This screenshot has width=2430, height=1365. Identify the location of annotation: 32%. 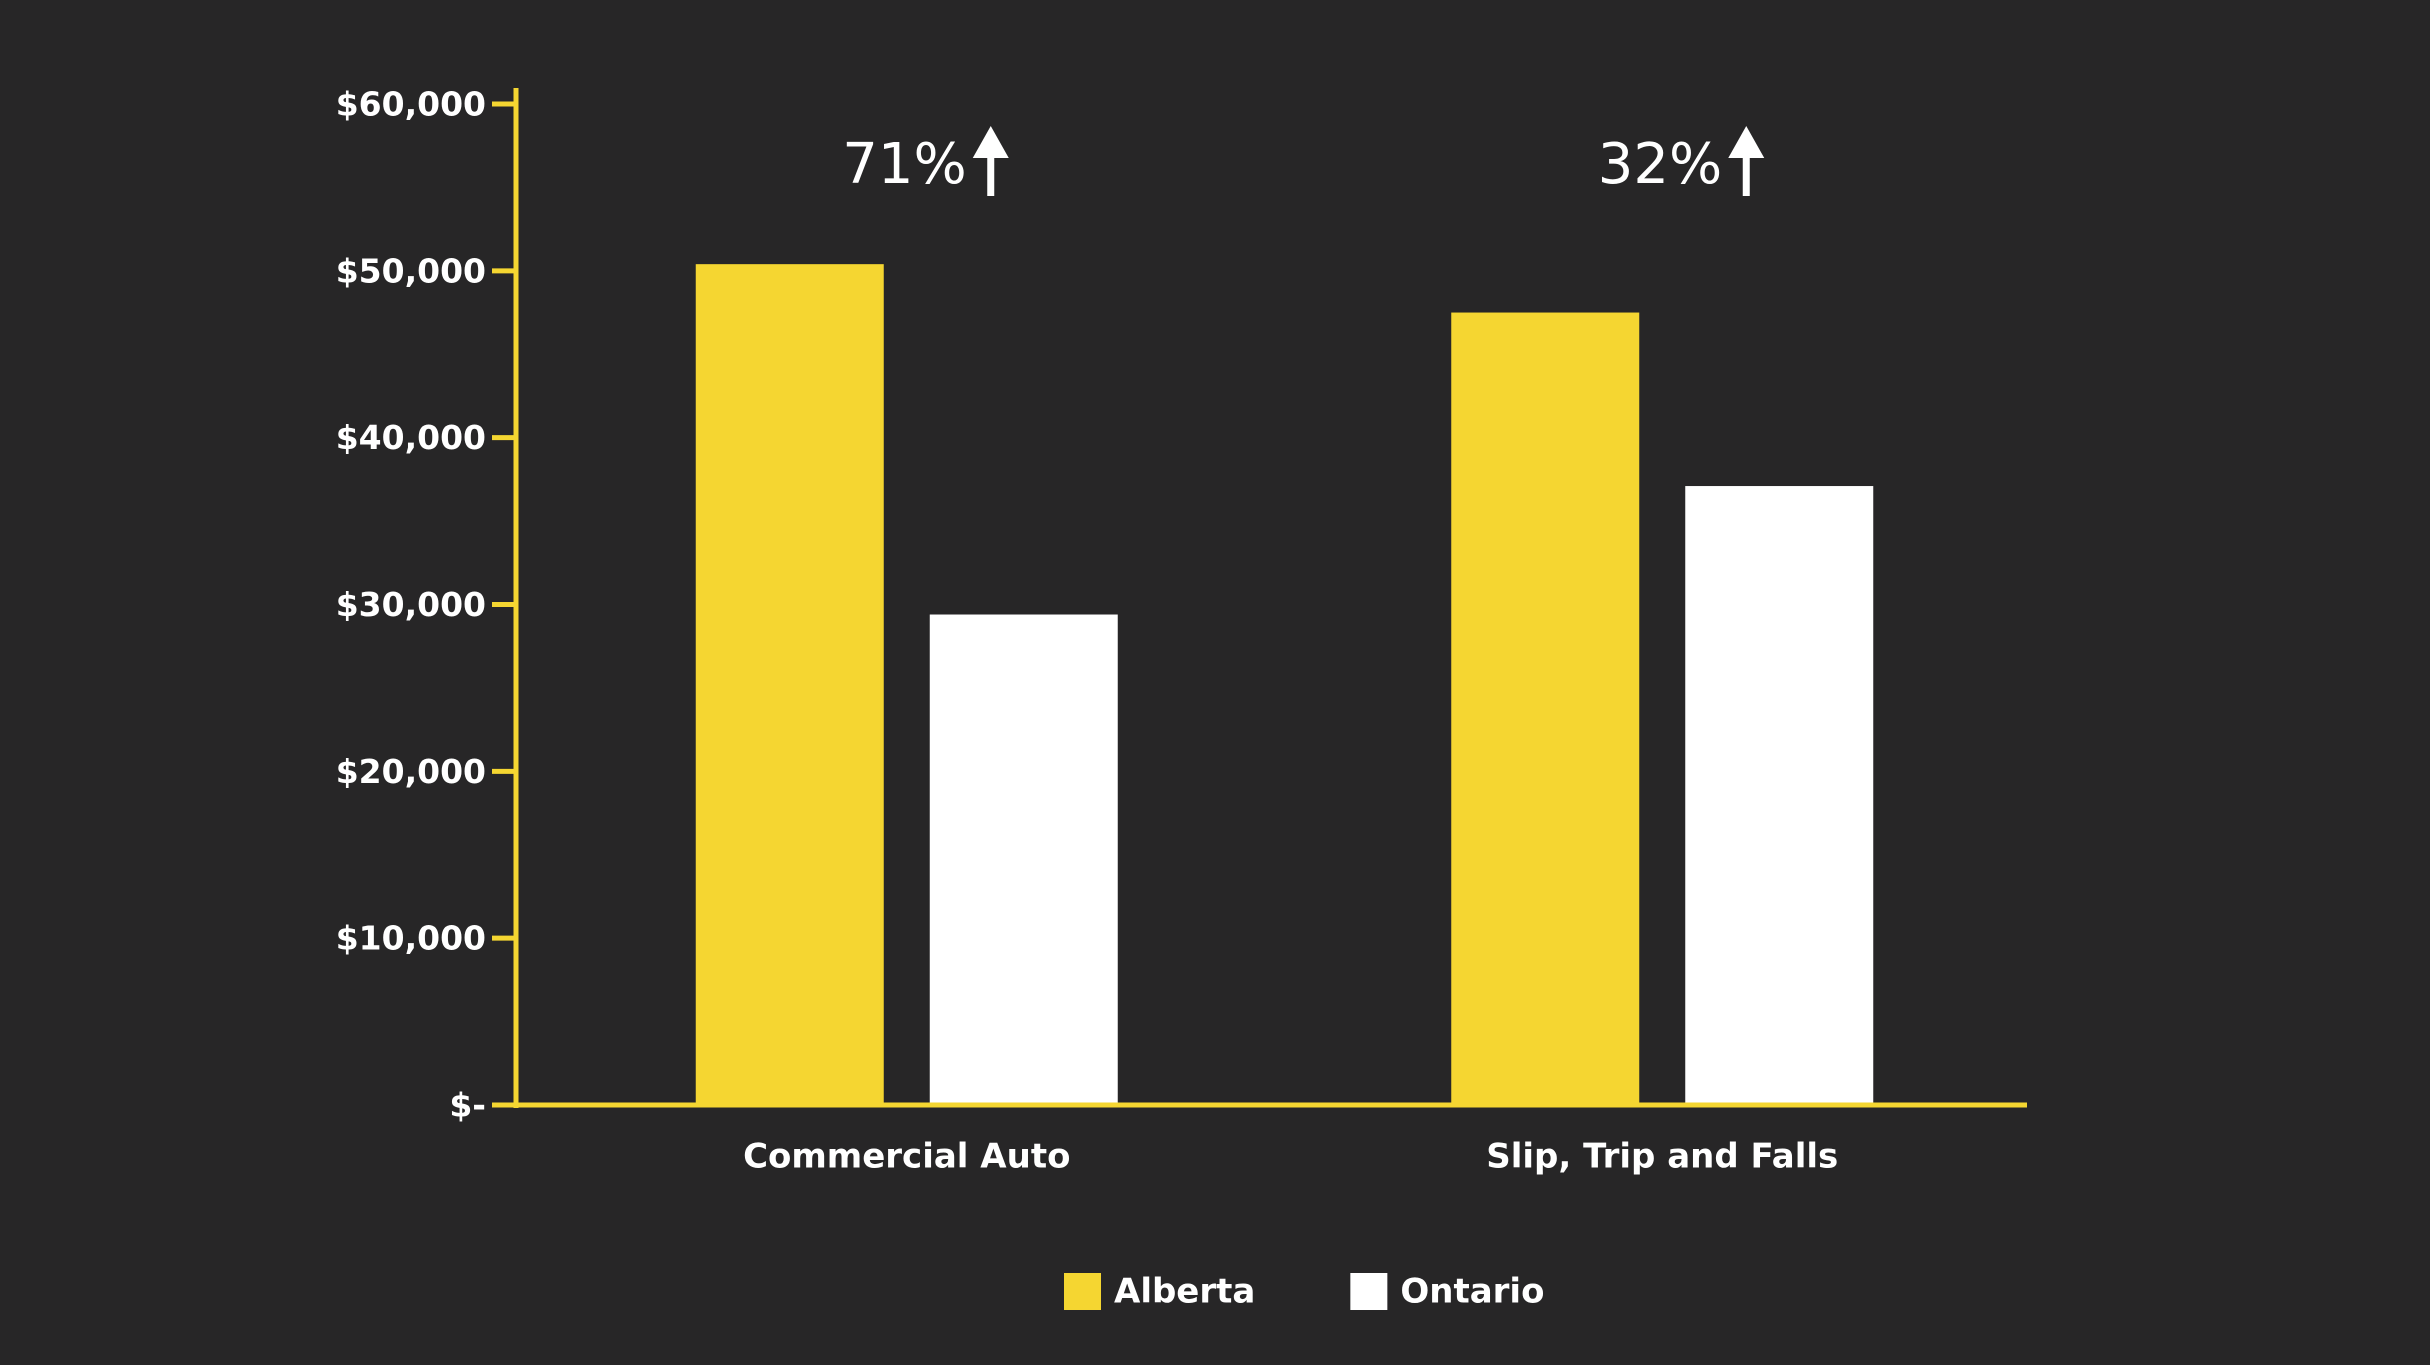
(1660, 164).